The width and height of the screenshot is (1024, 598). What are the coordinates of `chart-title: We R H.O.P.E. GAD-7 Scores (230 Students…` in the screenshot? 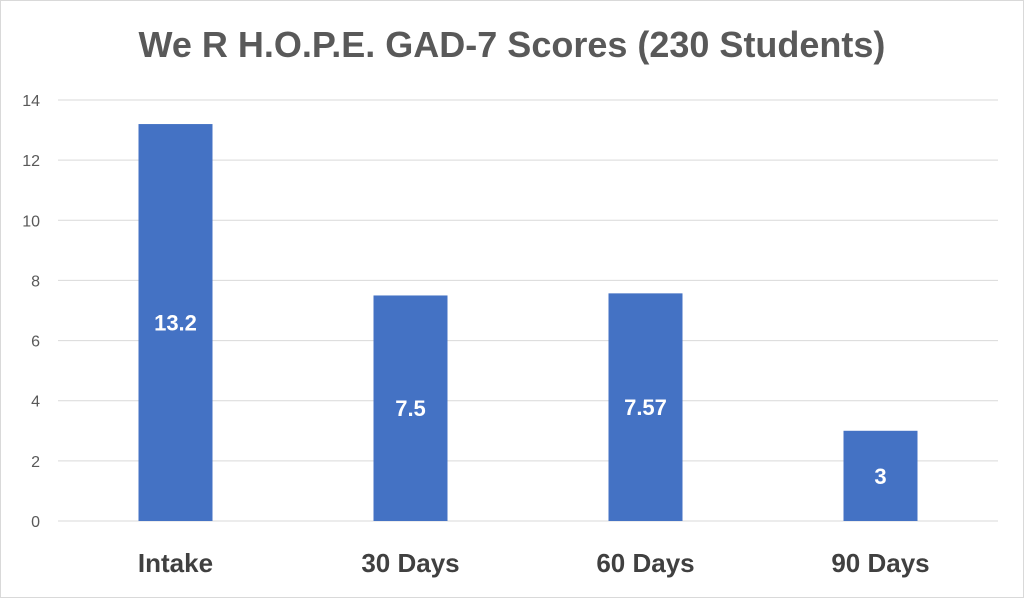 It's located at (512, 44).